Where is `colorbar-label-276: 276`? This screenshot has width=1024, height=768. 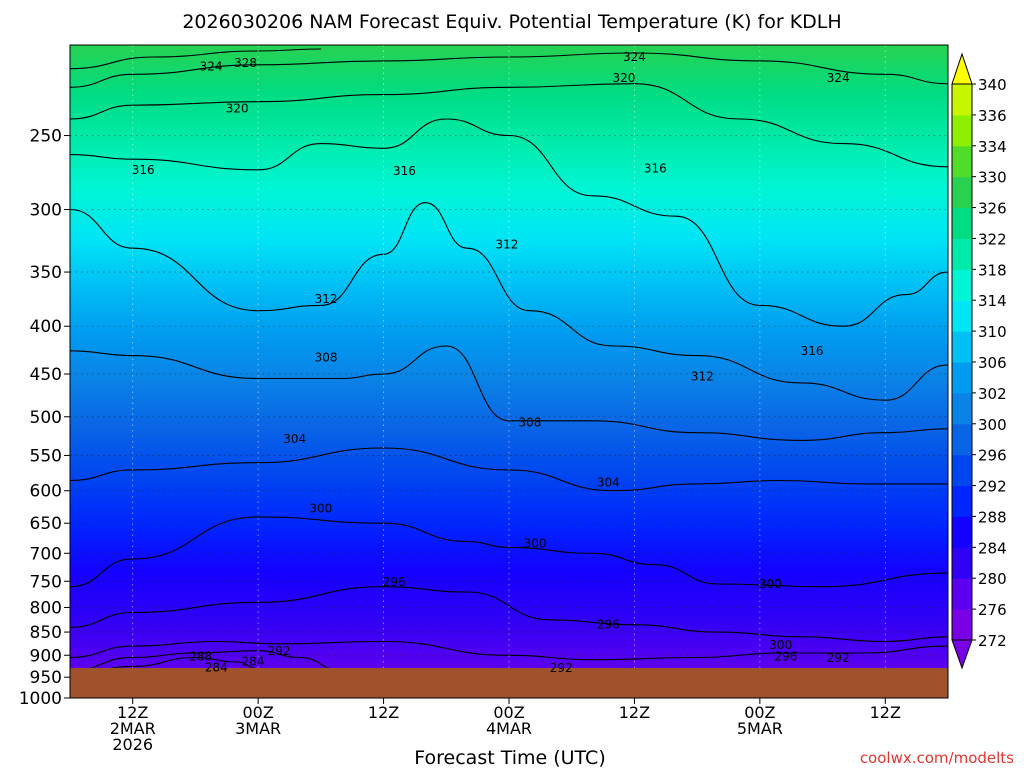 colorbar-label-276: 276 is located at coordinates (992, 610).